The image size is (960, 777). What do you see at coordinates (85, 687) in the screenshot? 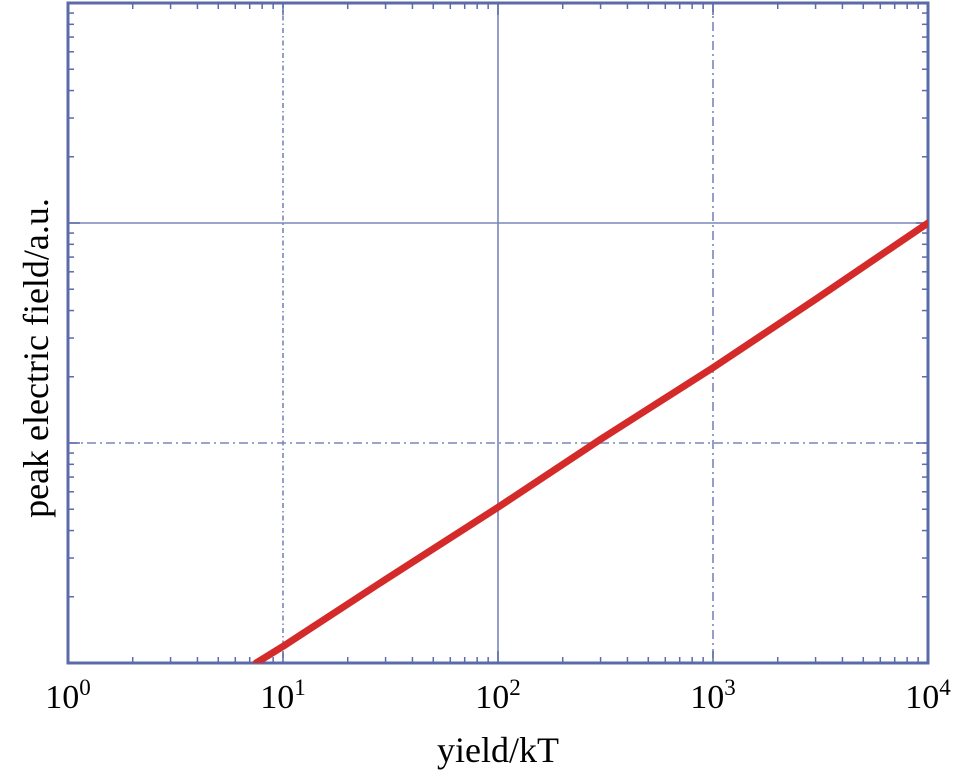
I see `x-tick-label-exponent: 0` at bounding box center [85, 687].